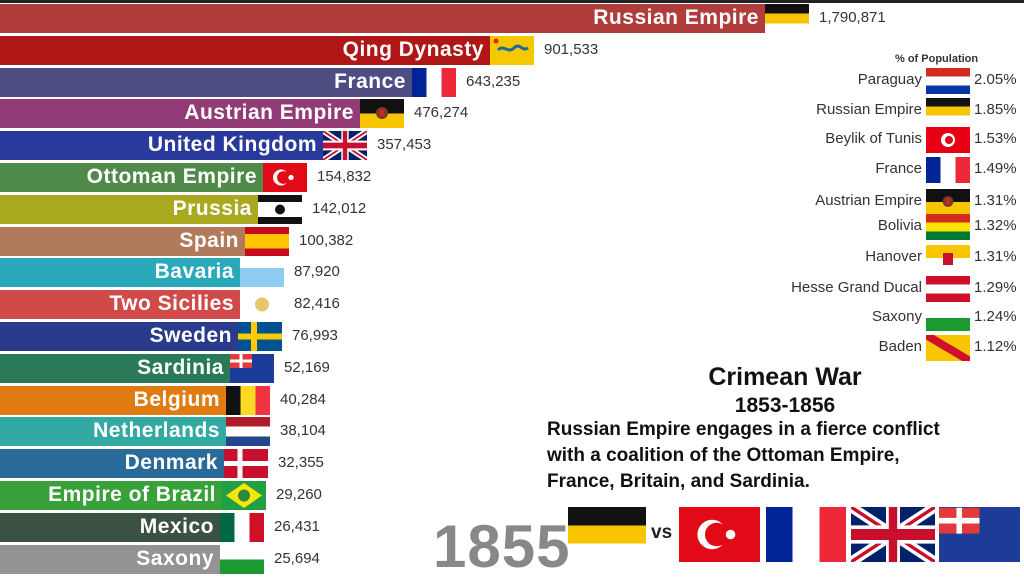 This screenshot has height=581, width=1024. I want to click on bar: Russian Empire, so click(382, 18).